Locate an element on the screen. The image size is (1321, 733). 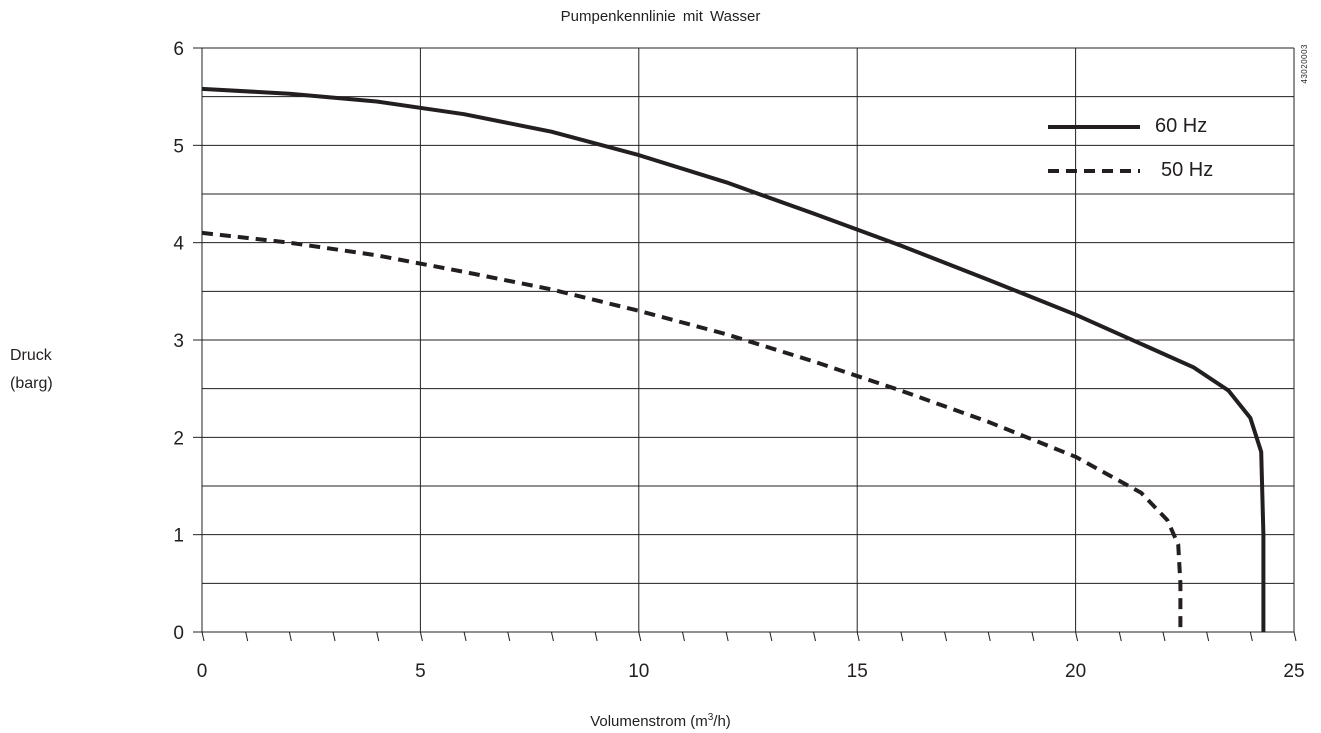
x-tick-label: 20 is located at coordinates (1075, 671).